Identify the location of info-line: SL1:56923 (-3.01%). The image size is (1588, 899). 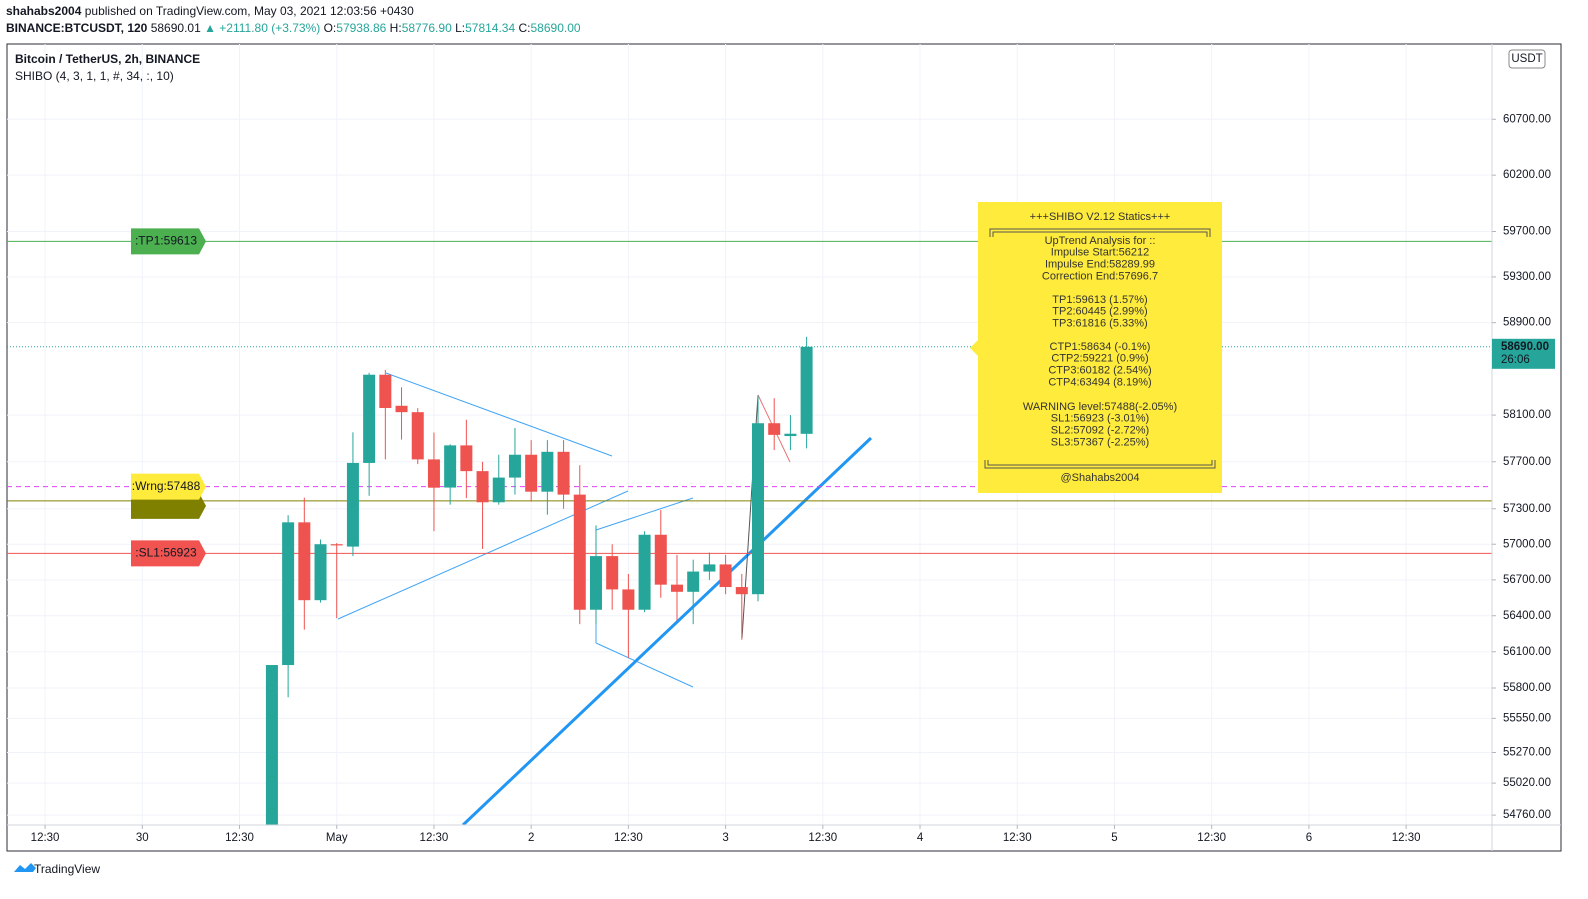
(1100, 419).